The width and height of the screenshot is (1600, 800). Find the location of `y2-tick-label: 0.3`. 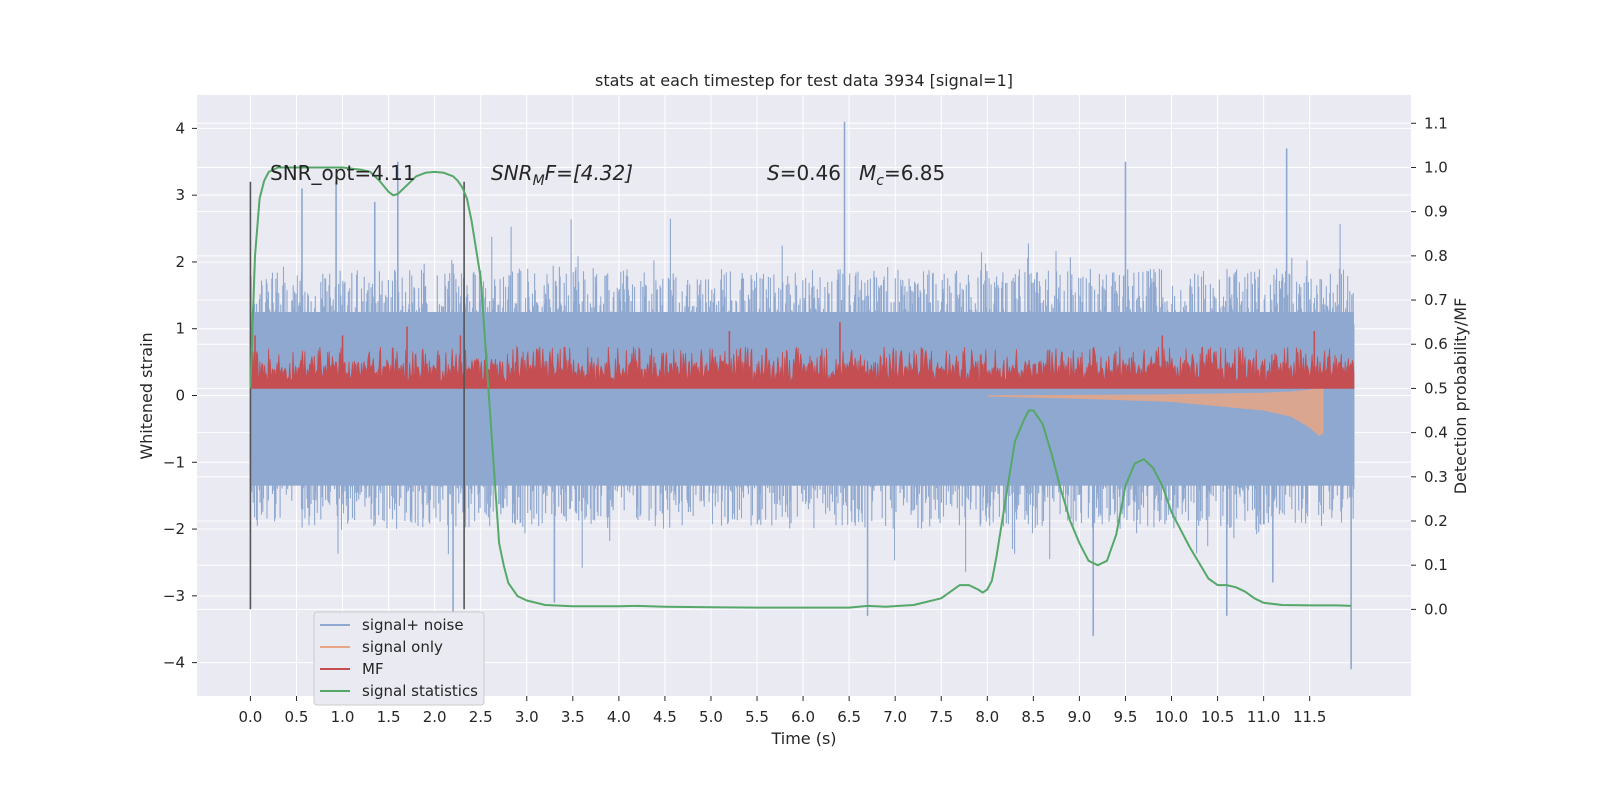

y2-tick-label: 0.3 is located at coordinates (1436, 477).